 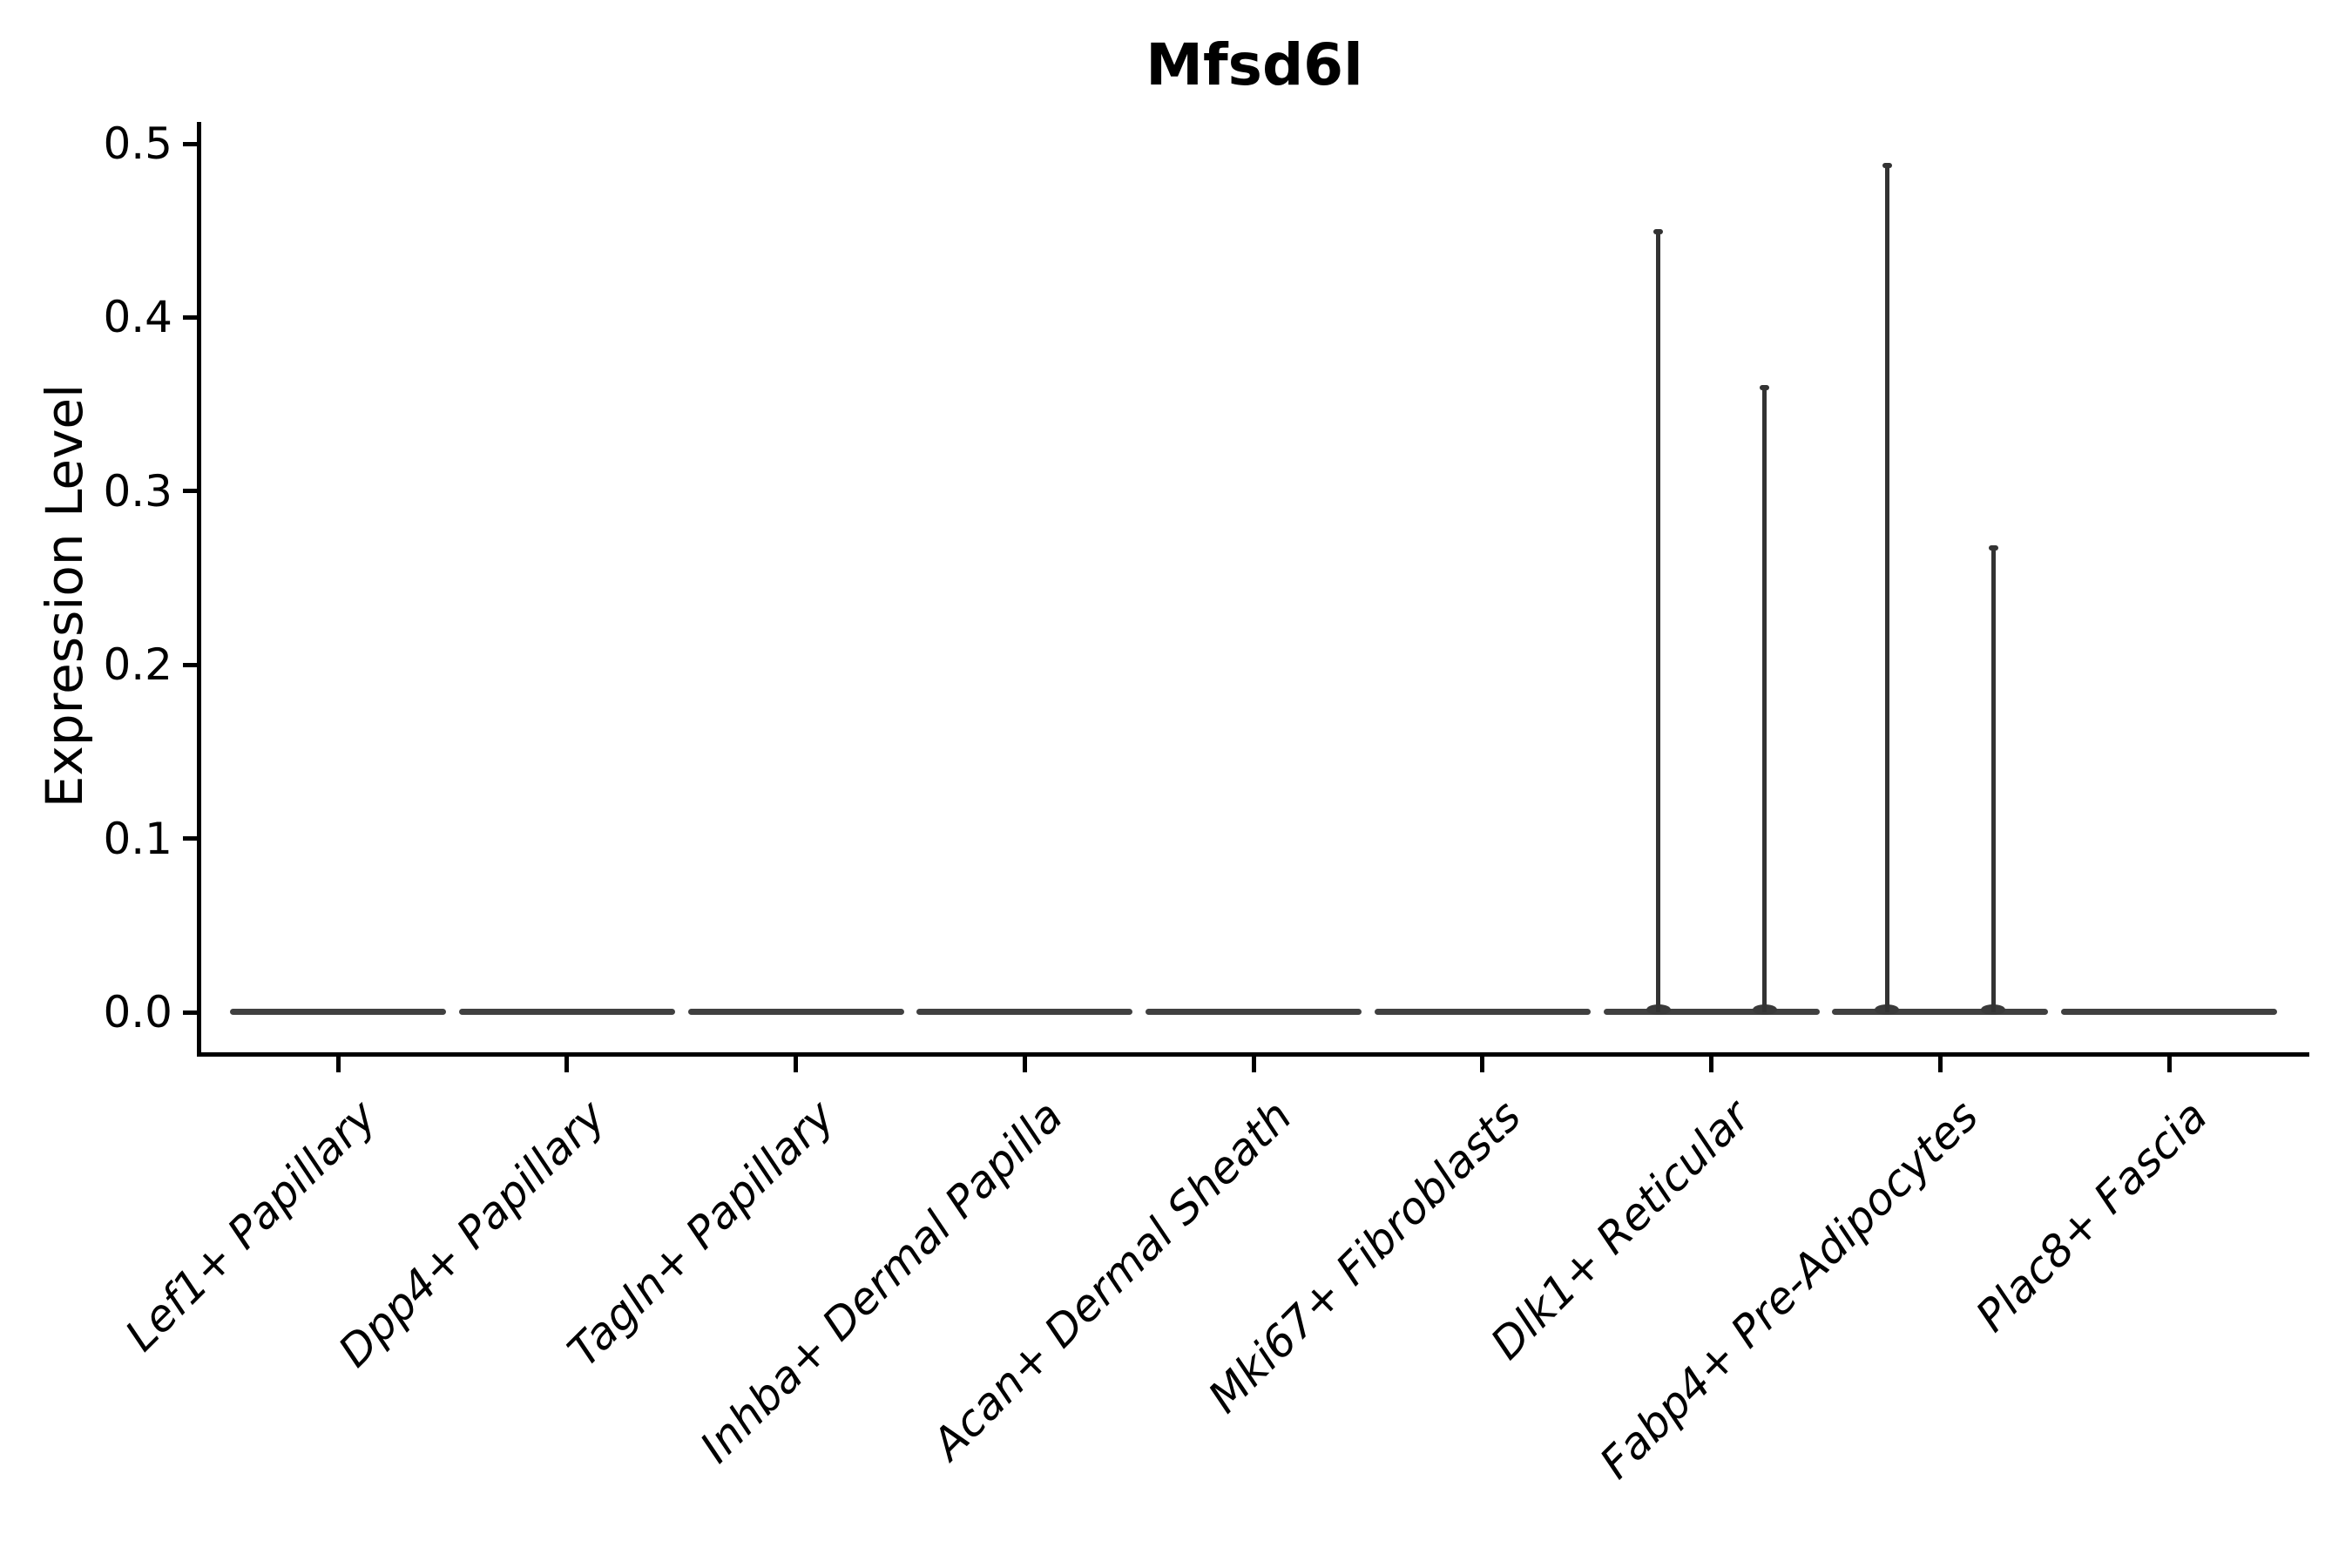 I want to click on y-axis-line, so click(x=199, y=589).